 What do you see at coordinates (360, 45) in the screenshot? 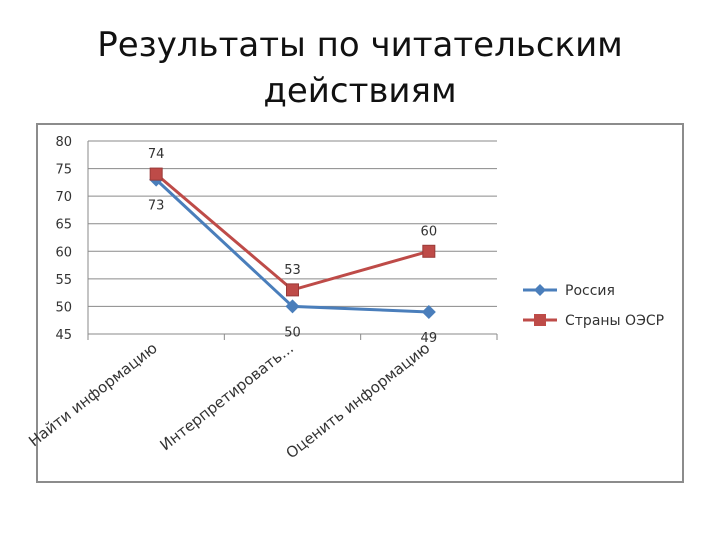
I see `slide-title-line-1: Результаты по читательским` at bounding box center [360, 45].